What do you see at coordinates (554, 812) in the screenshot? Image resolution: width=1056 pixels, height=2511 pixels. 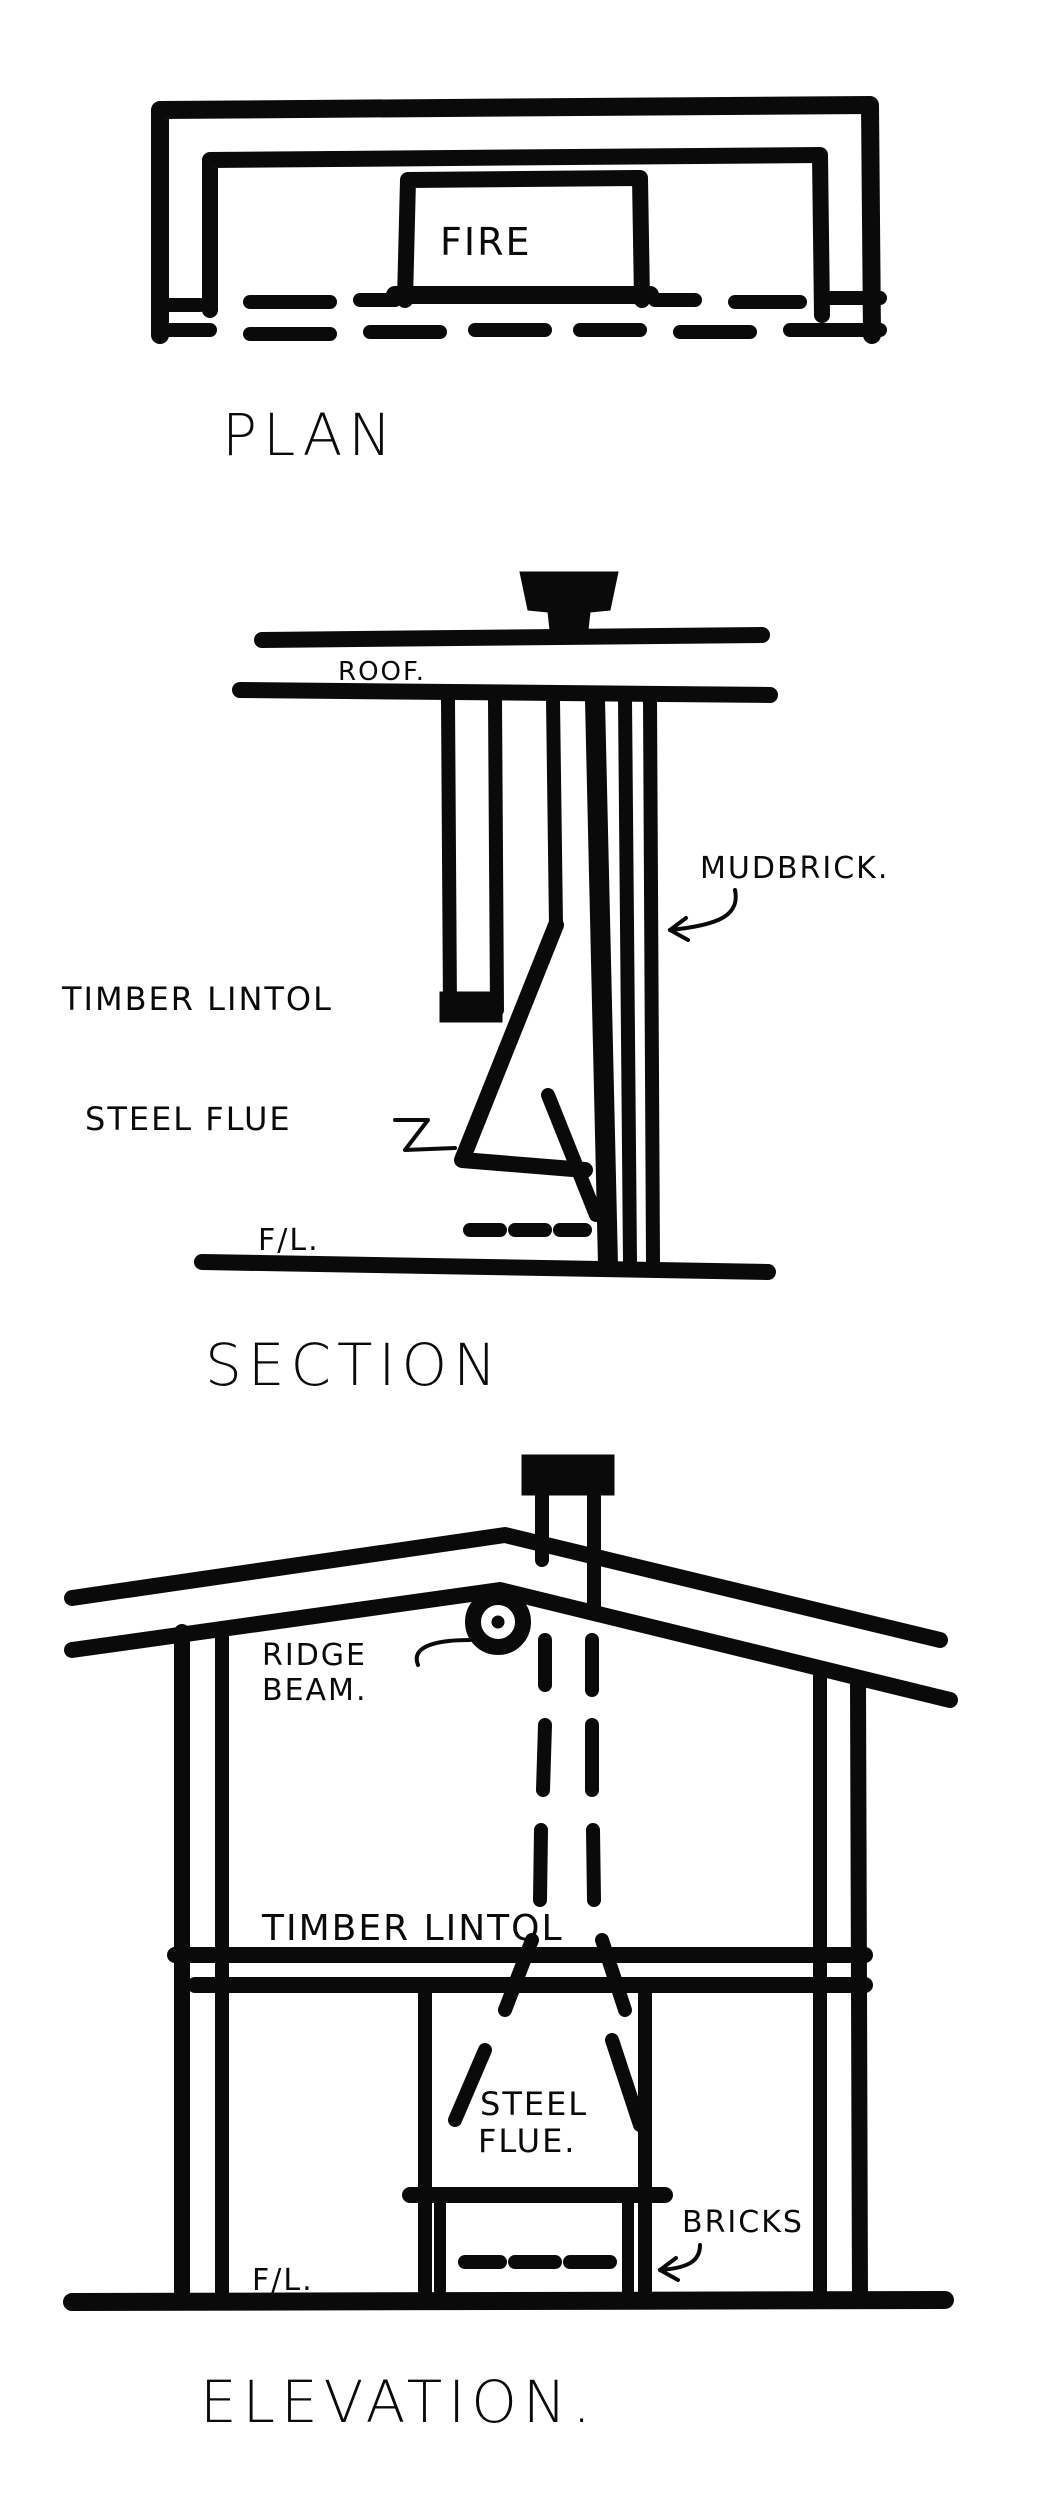 I see `section-flue-inner` at bounding box center [554, 812].